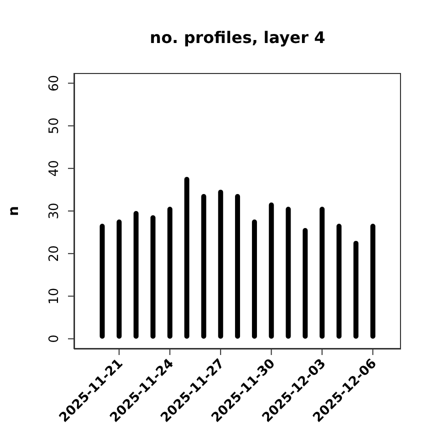  Describe the element at coordinates (54, 296) in the screenshot. I see `y-tick-label: 10` at that location.